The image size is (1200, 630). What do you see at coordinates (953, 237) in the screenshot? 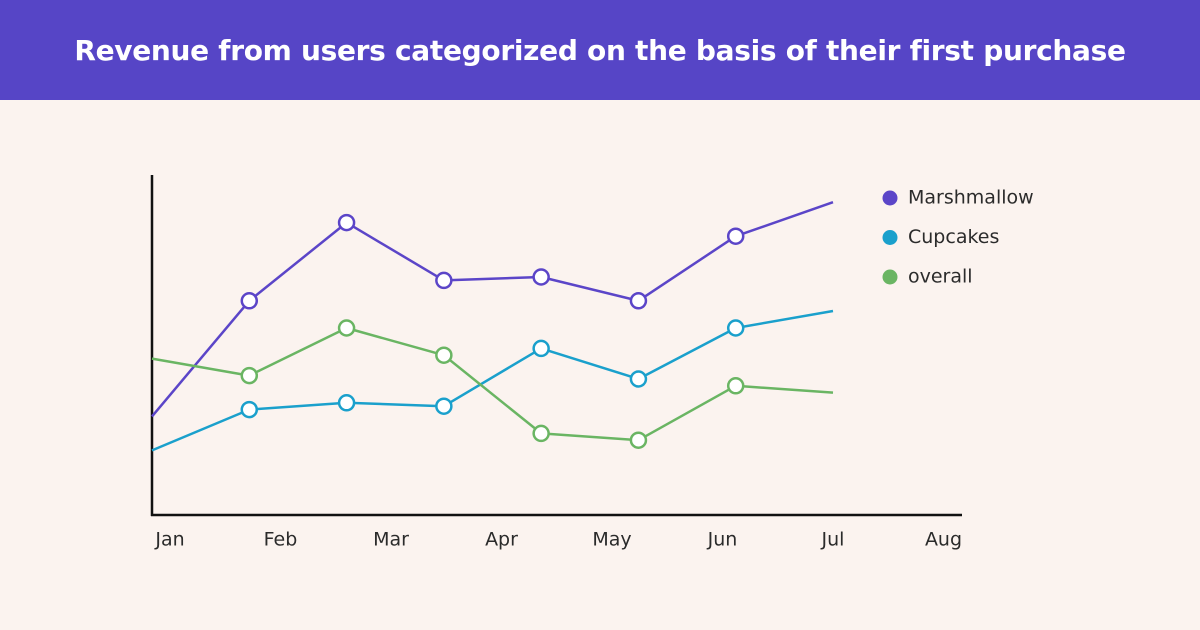
I see `legend-label: Cupcakes` at bounding box center [953, 237].